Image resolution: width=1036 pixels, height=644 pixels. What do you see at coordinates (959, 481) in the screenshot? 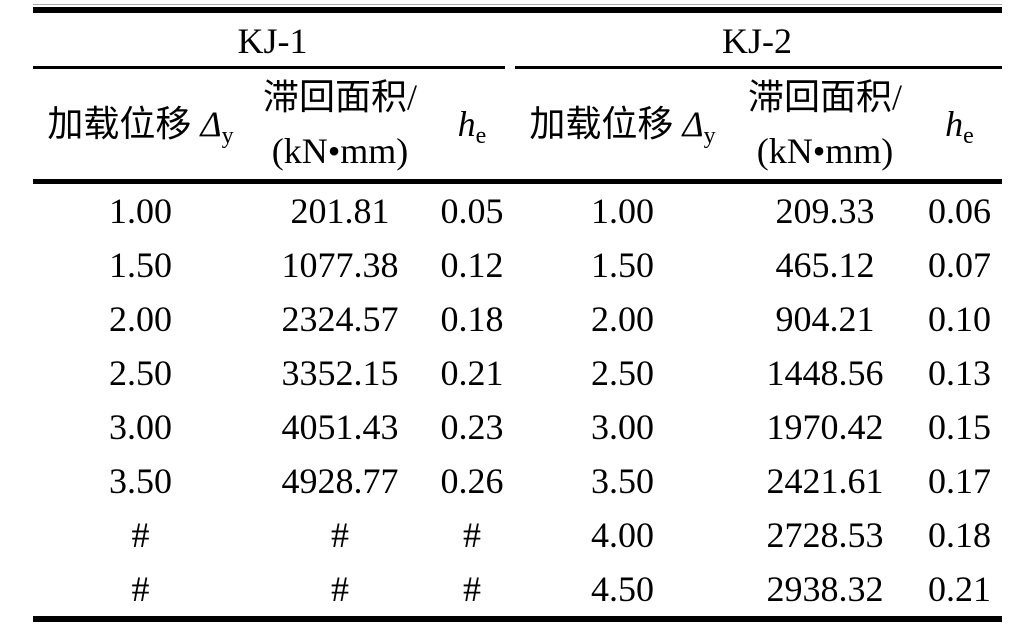
I see `table-cell: 0.17` at bounding box center [959, 481].